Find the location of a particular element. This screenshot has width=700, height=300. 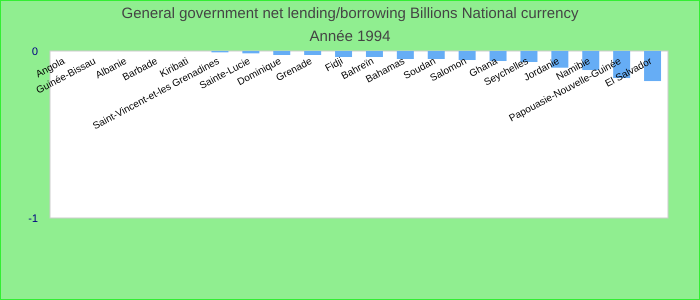

y-tick-label: -1 is located at coordinates (33, 219).